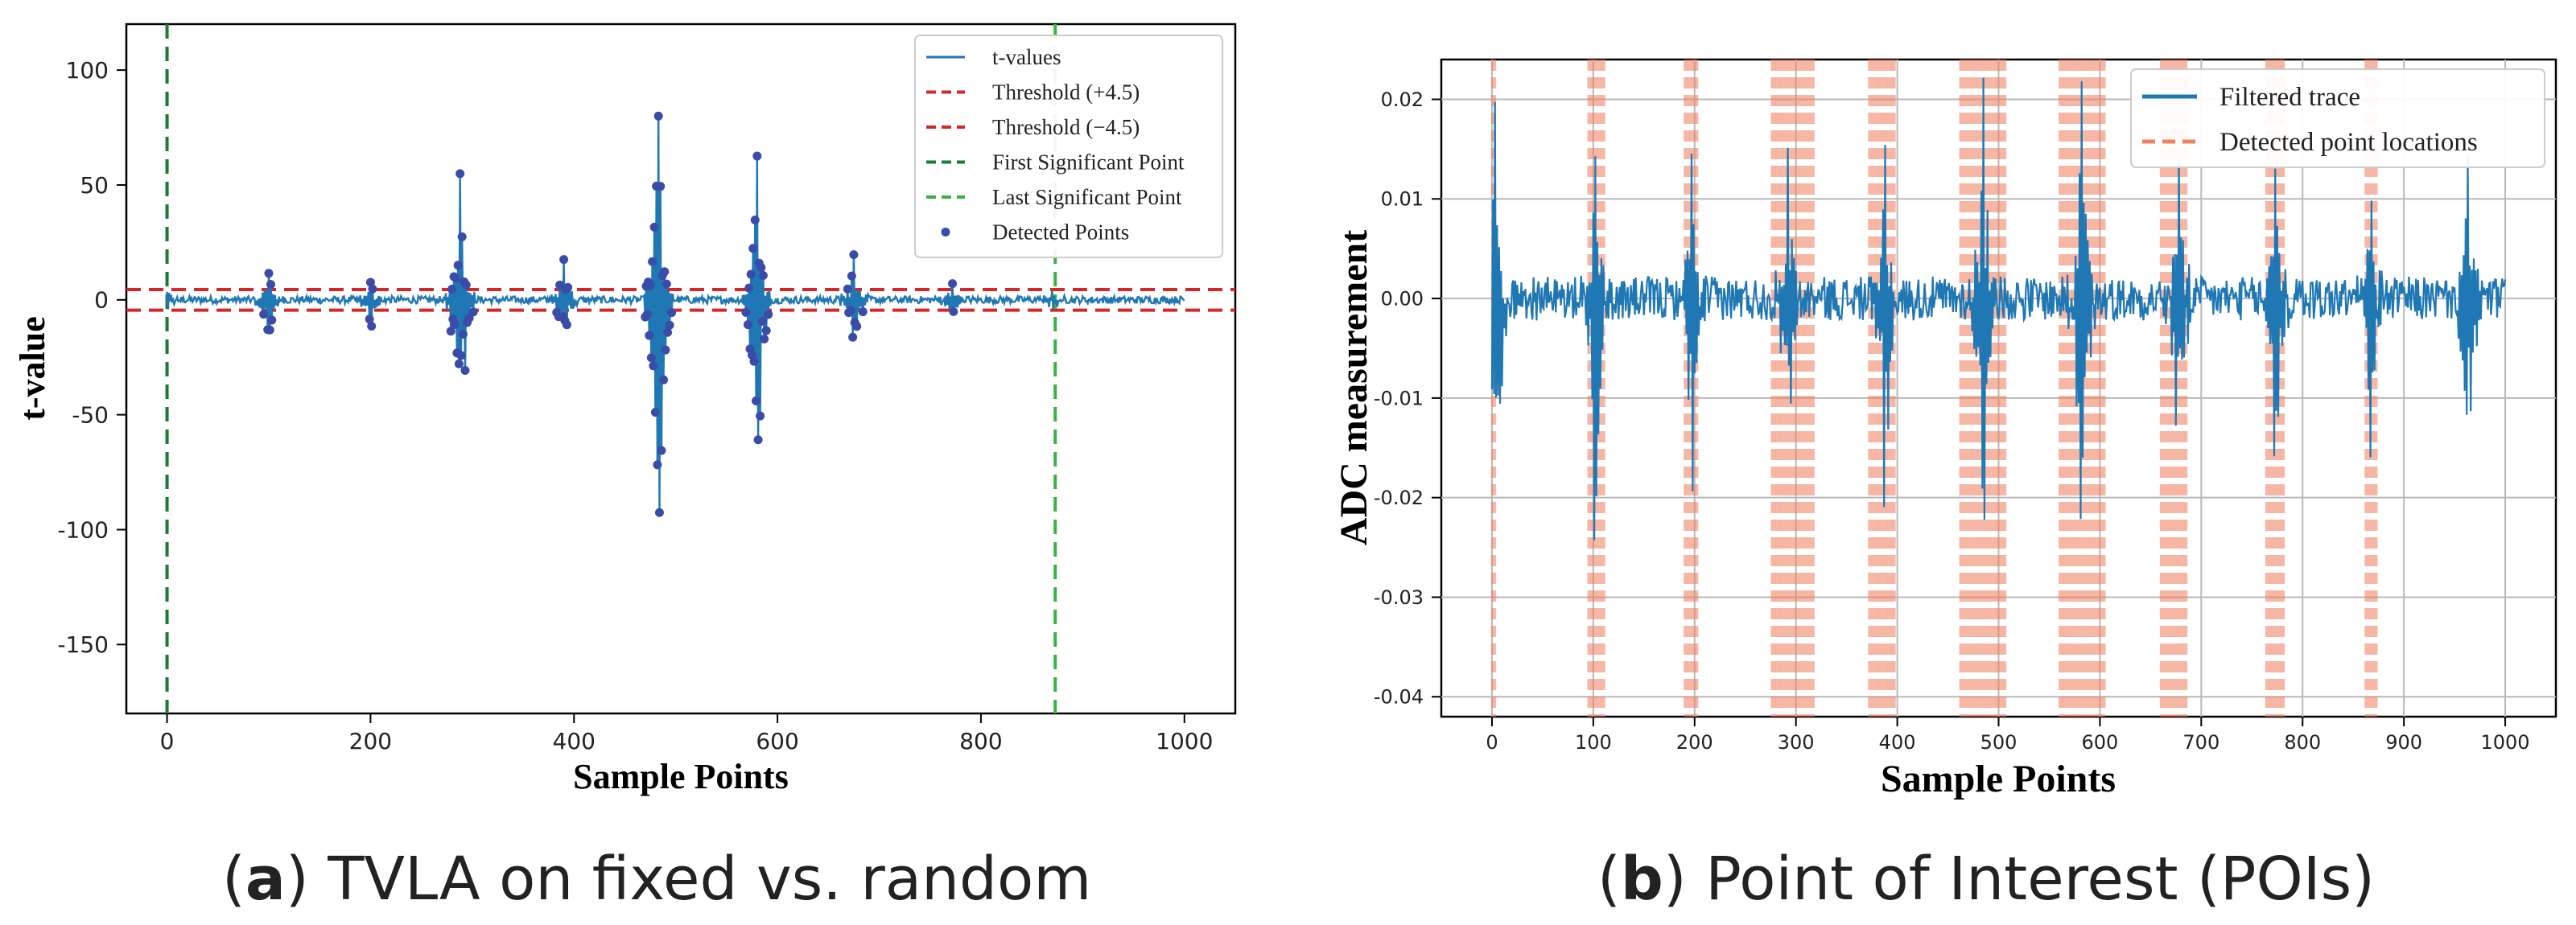  I want to click on x-tick-label: 500, so click(1999, 742).